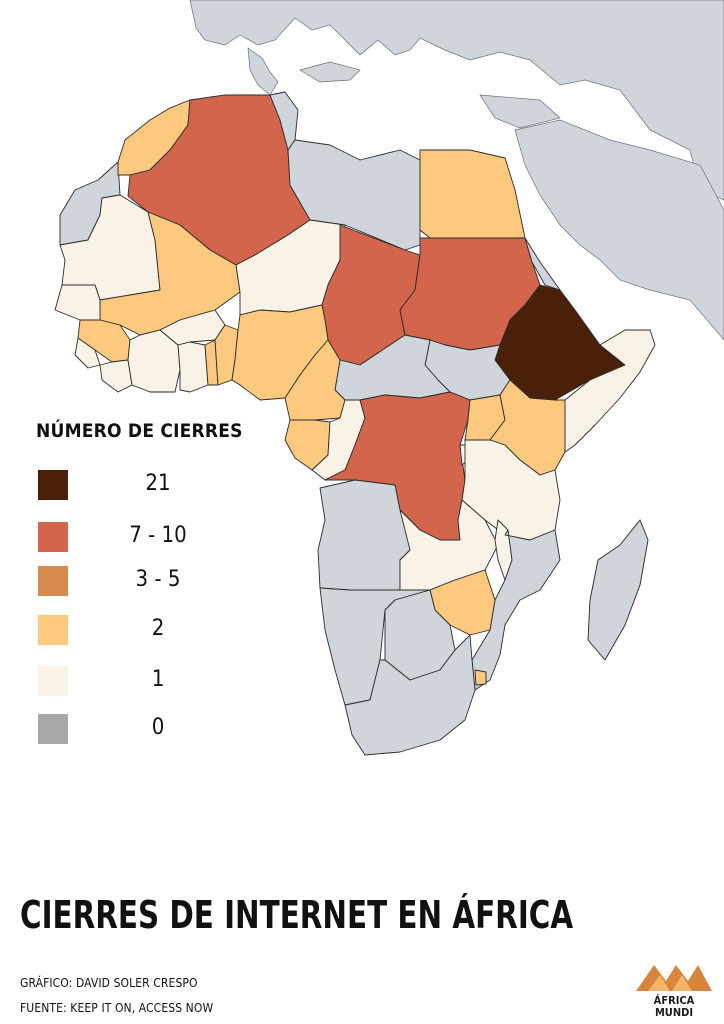  I want to click on logo-text-line2: MUNDI, so click(674, 1012).